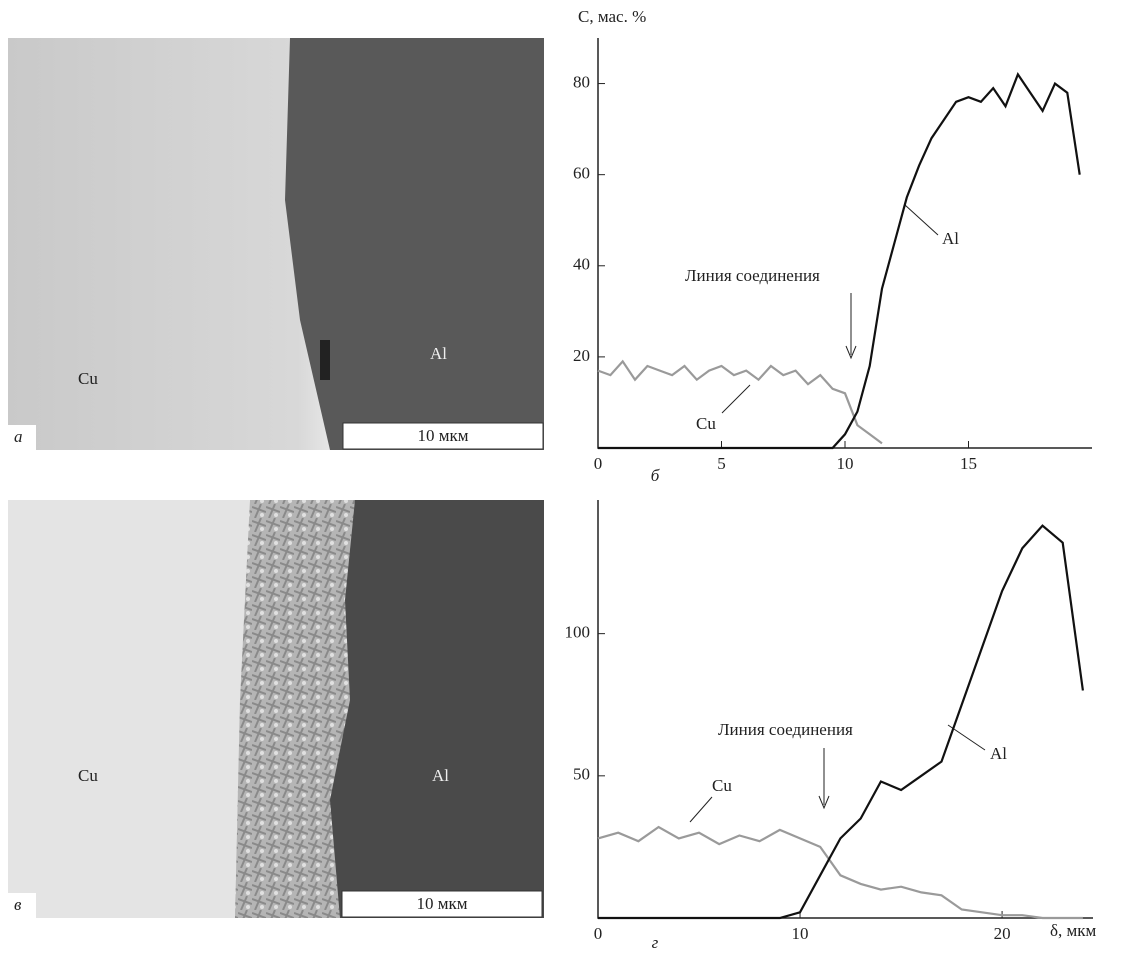  I want to click on panel-letter: б, so click(655, 475).